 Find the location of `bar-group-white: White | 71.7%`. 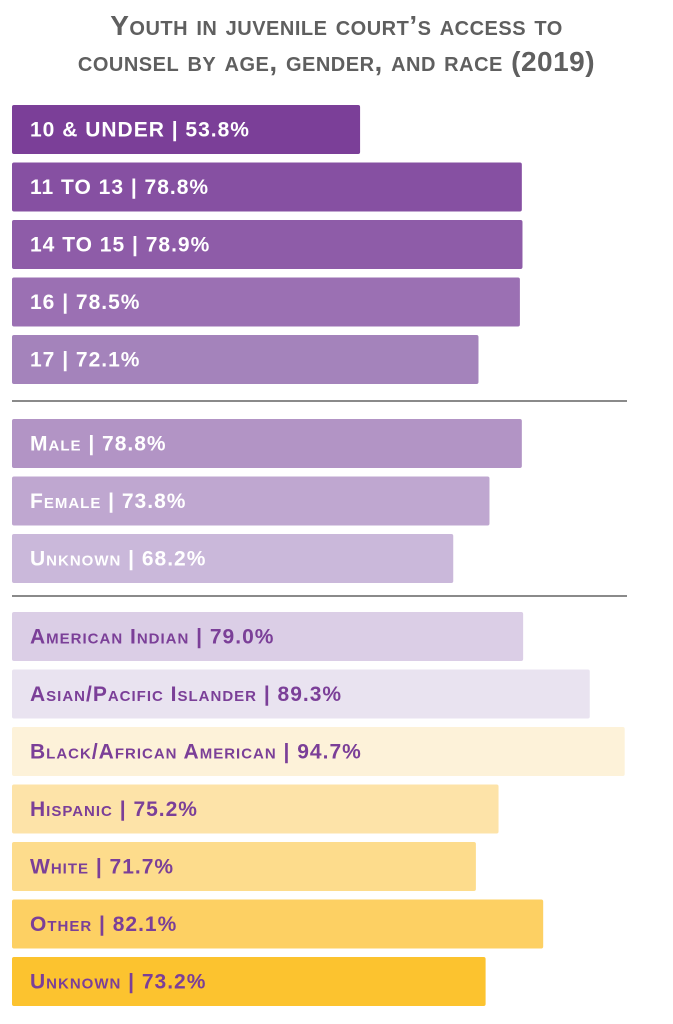

bar-group-white: White | 71.7% is located at coordinates (244, 866).